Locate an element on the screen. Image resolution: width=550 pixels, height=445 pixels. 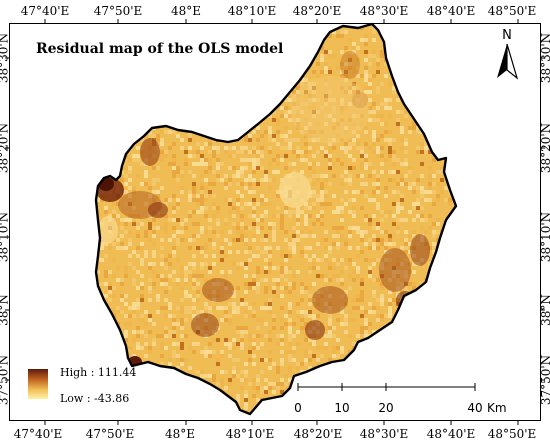
scale-unit-label: Km is located at coordinates (497, 408).